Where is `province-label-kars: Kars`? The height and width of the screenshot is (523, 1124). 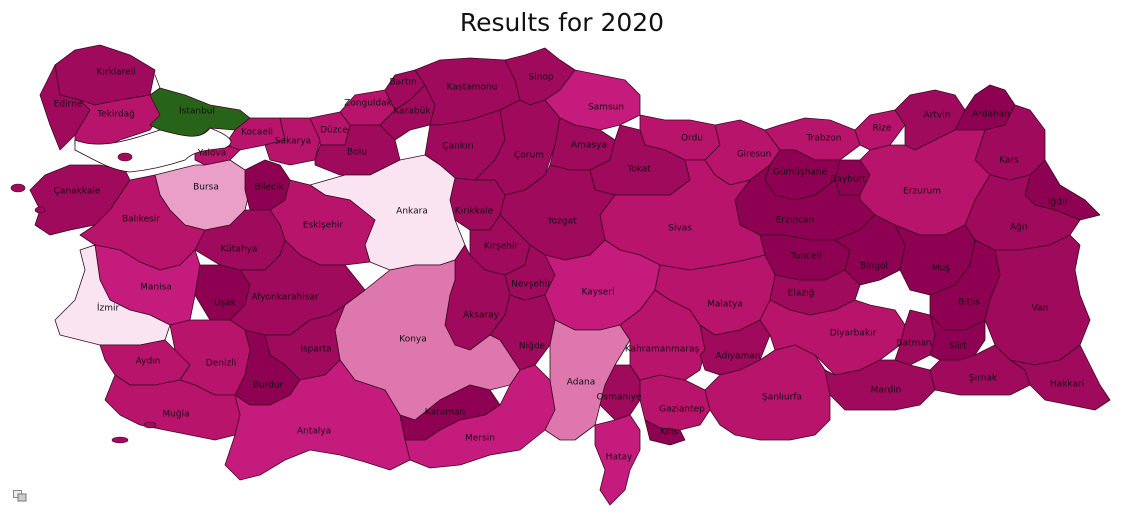 province-label-kars: Kars is located at coordinates (1009, 161).